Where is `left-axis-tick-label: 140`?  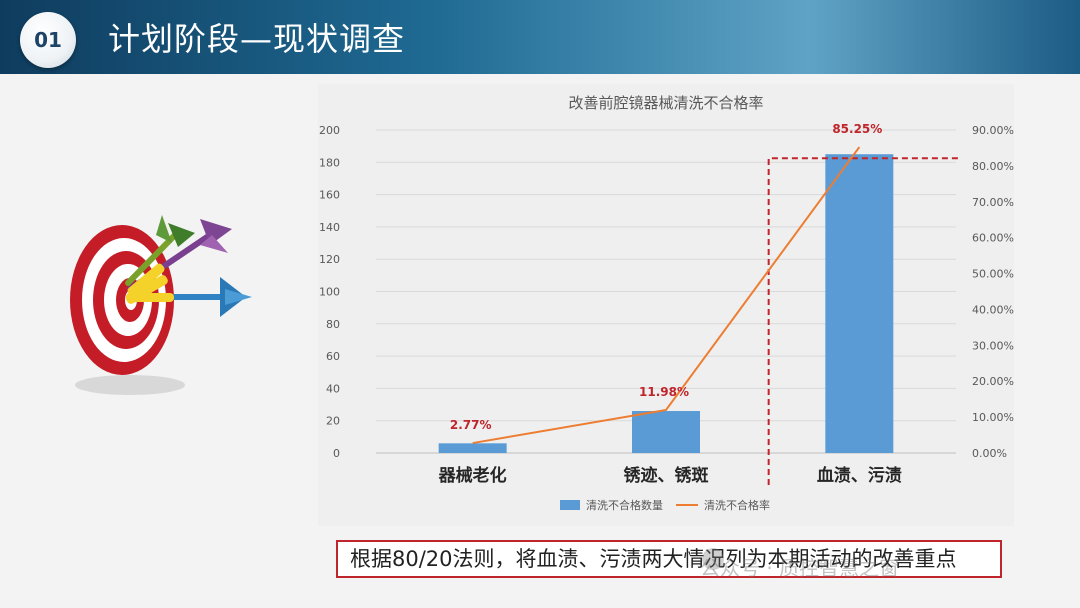 left-axis-tick-label: 140 is located at coordinates (329, 227).